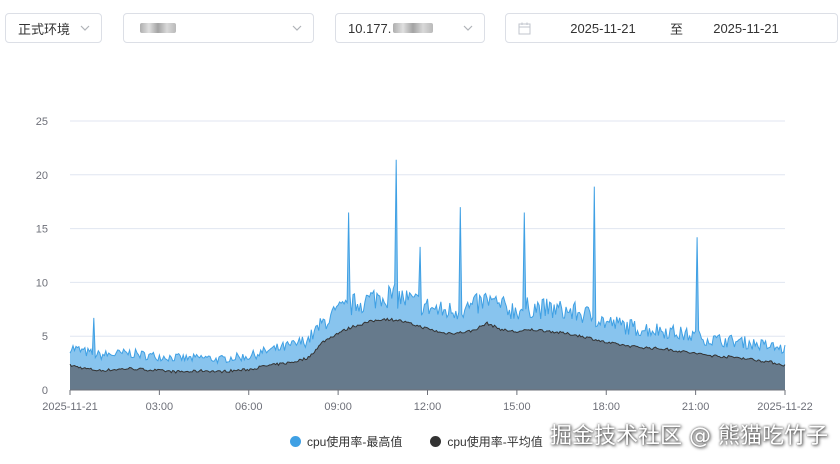  What do you see at coordinates (355, 442) in the screenshot?
I see `legend-label-max: cpu使用率-最高值` at bounding box center [355, 442].